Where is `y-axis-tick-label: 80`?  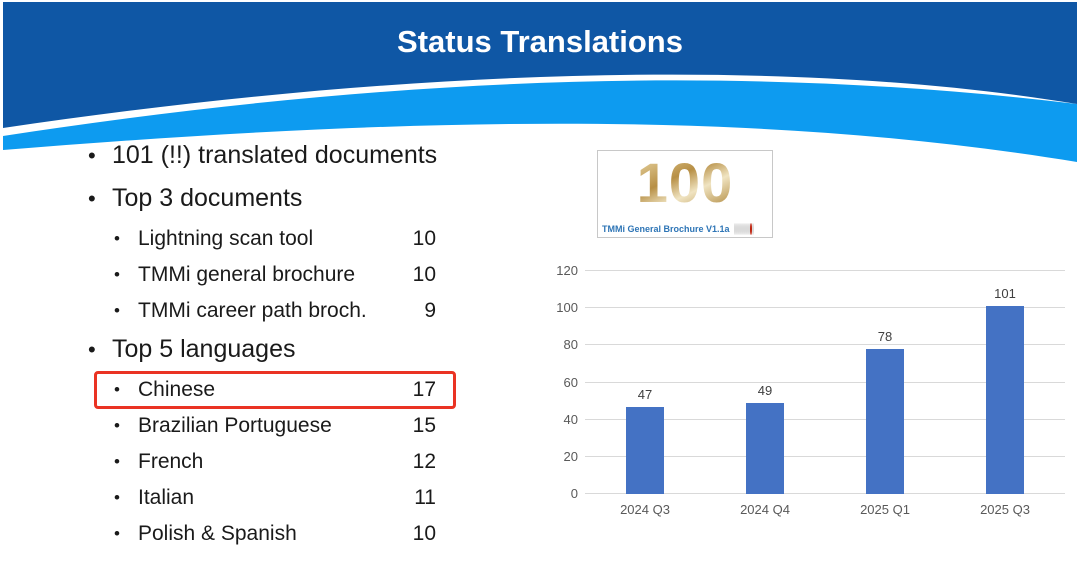
y-axis-tick-label: 80 is located at coordinates (570, 345).